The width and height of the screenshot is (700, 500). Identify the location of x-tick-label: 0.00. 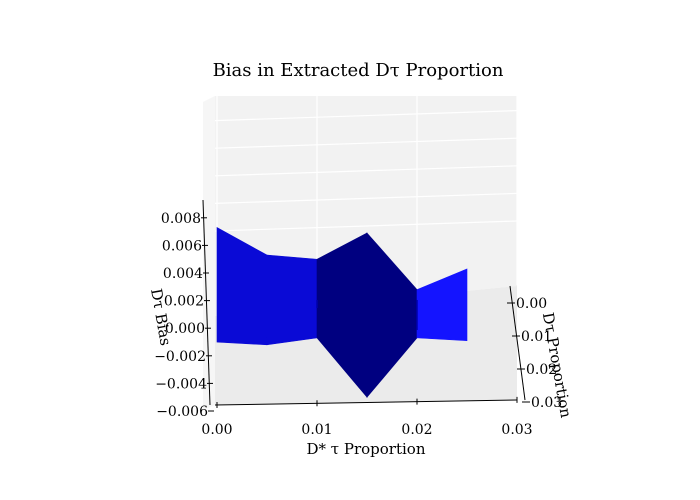
(216, 430).